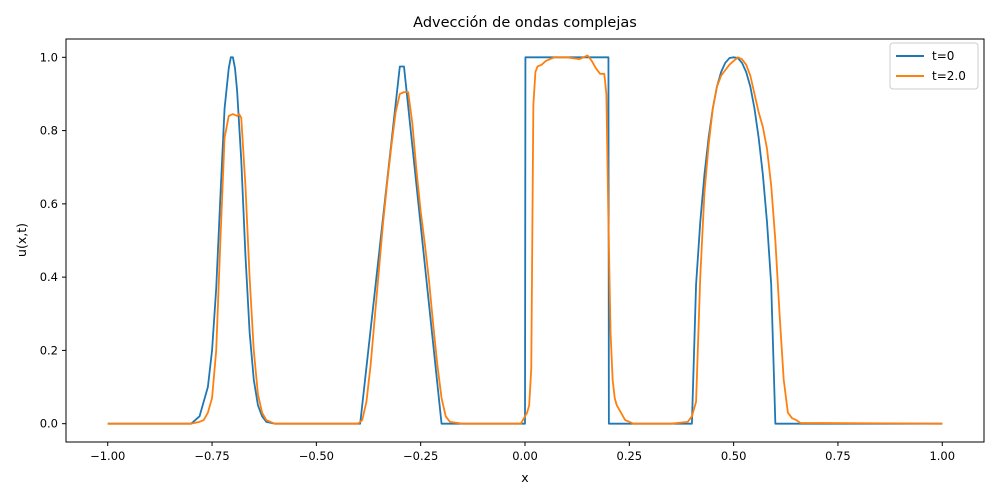 The image size is (1000, 500). I want to click on y-axis-ticks: 0.0 0.2 0.4 0.6 0.8 1.0, so click(53, 240).